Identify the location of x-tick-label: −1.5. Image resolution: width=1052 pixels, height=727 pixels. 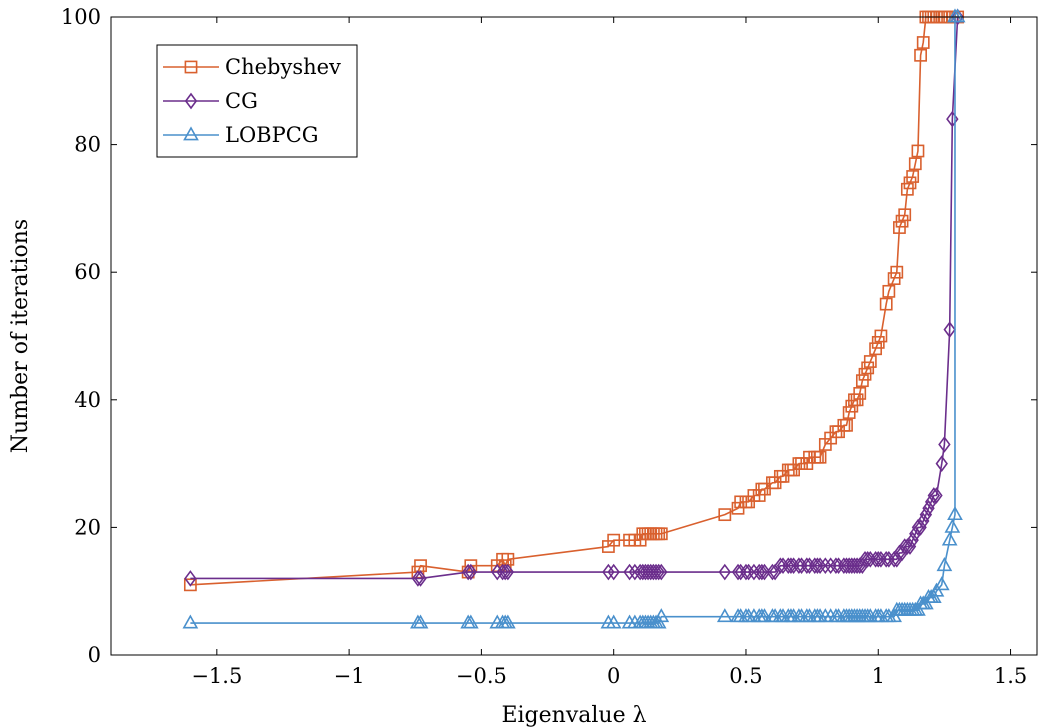
(216, 676).